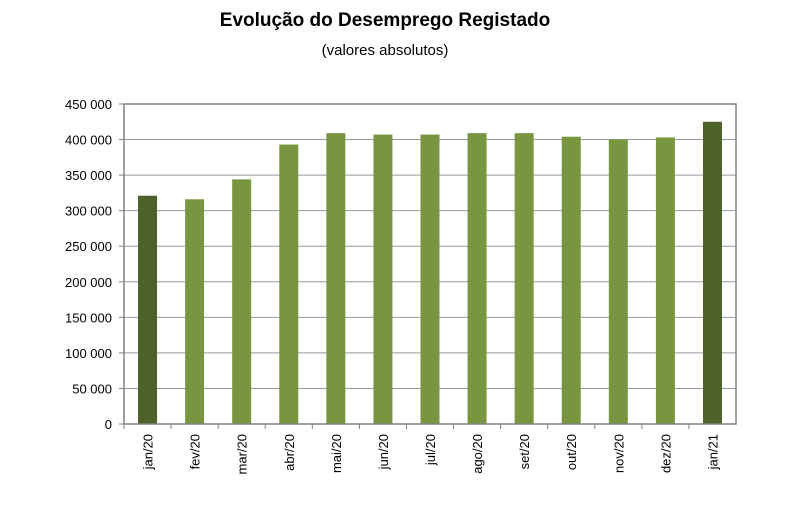 Image resolution: width=802 pixels, height=522 pixels. I want to click on y-tick-label: 0, so click(108, 424).